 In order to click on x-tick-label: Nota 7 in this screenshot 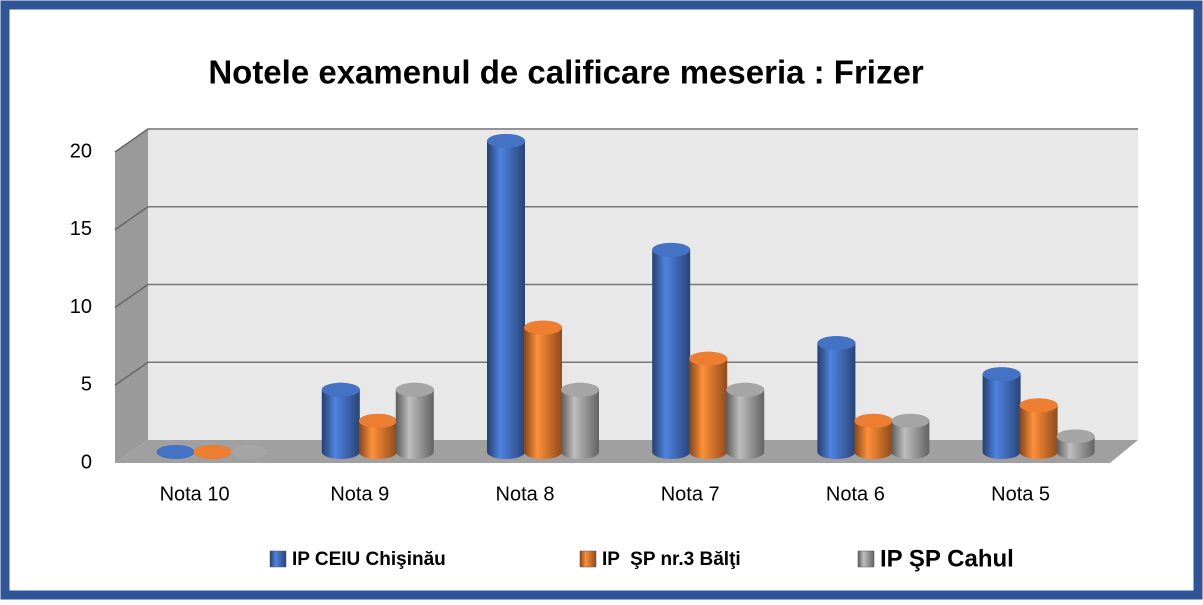, I will do `click(690, 494)`.